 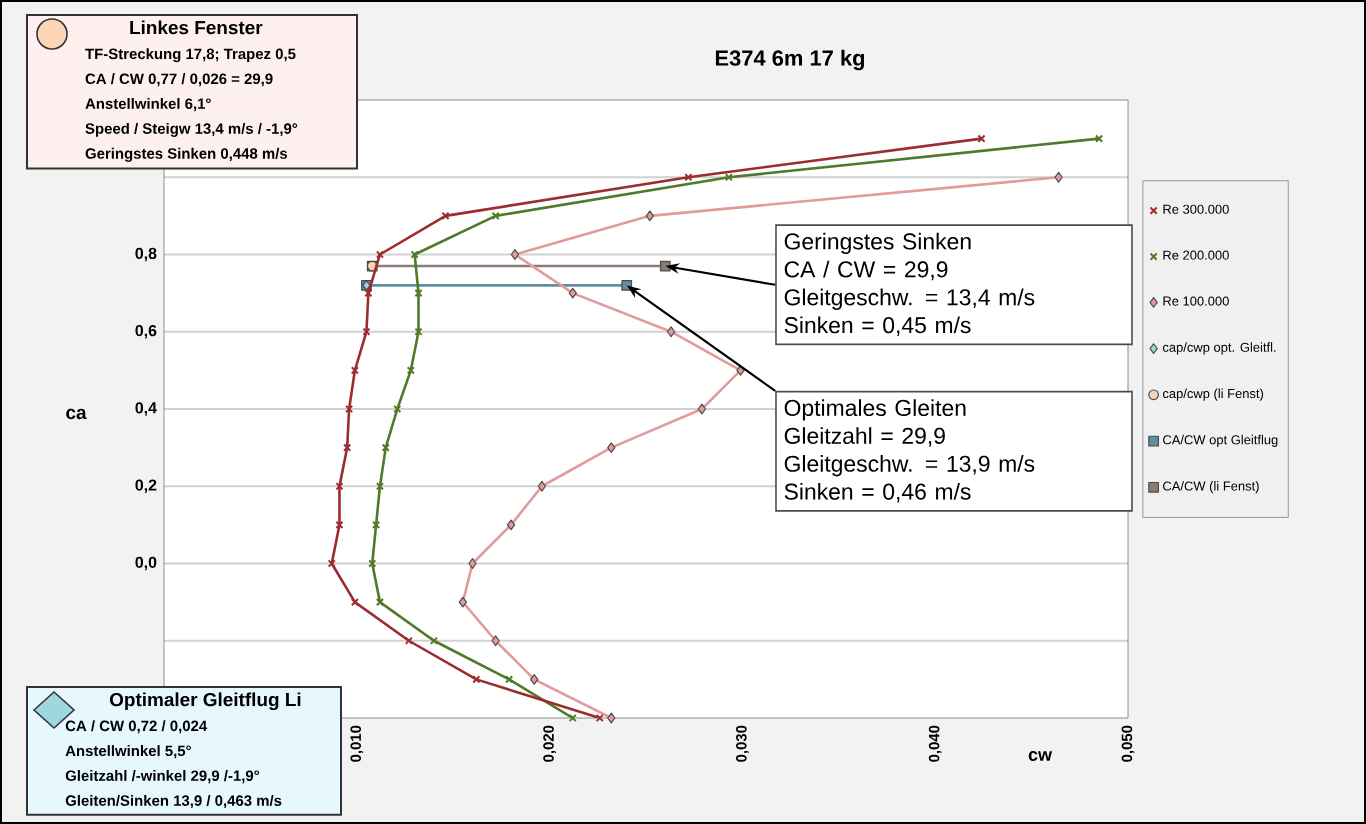 What do you see at coordinates (866, 270) in the screenshot?
I see `annotation: CA / CW = 29,9` at bounding box center [866, 270].